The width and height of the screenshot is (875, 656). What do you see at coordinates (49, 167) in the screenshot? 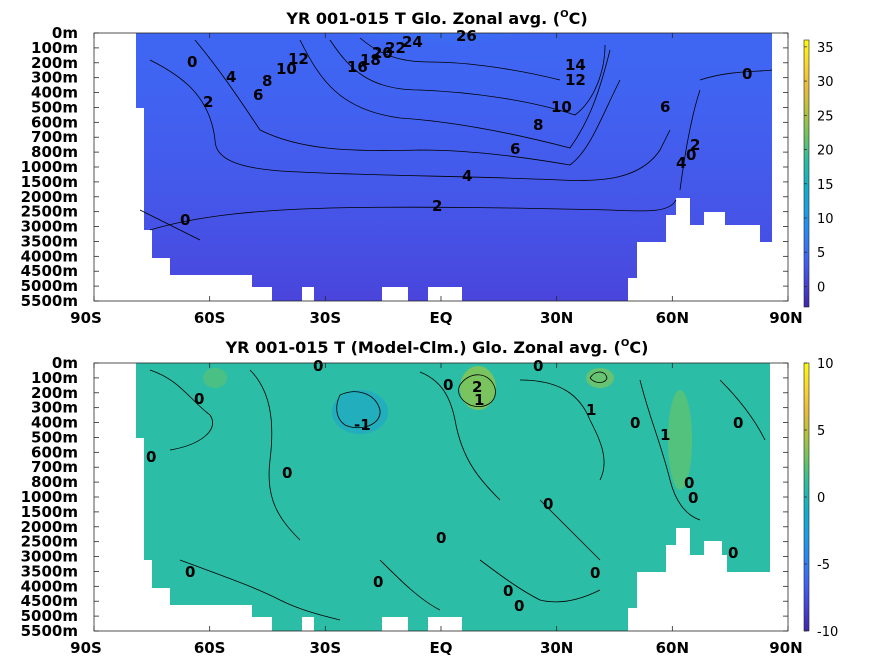
I see `y-tick-label: 1000m` at bounding box center [49, 167].